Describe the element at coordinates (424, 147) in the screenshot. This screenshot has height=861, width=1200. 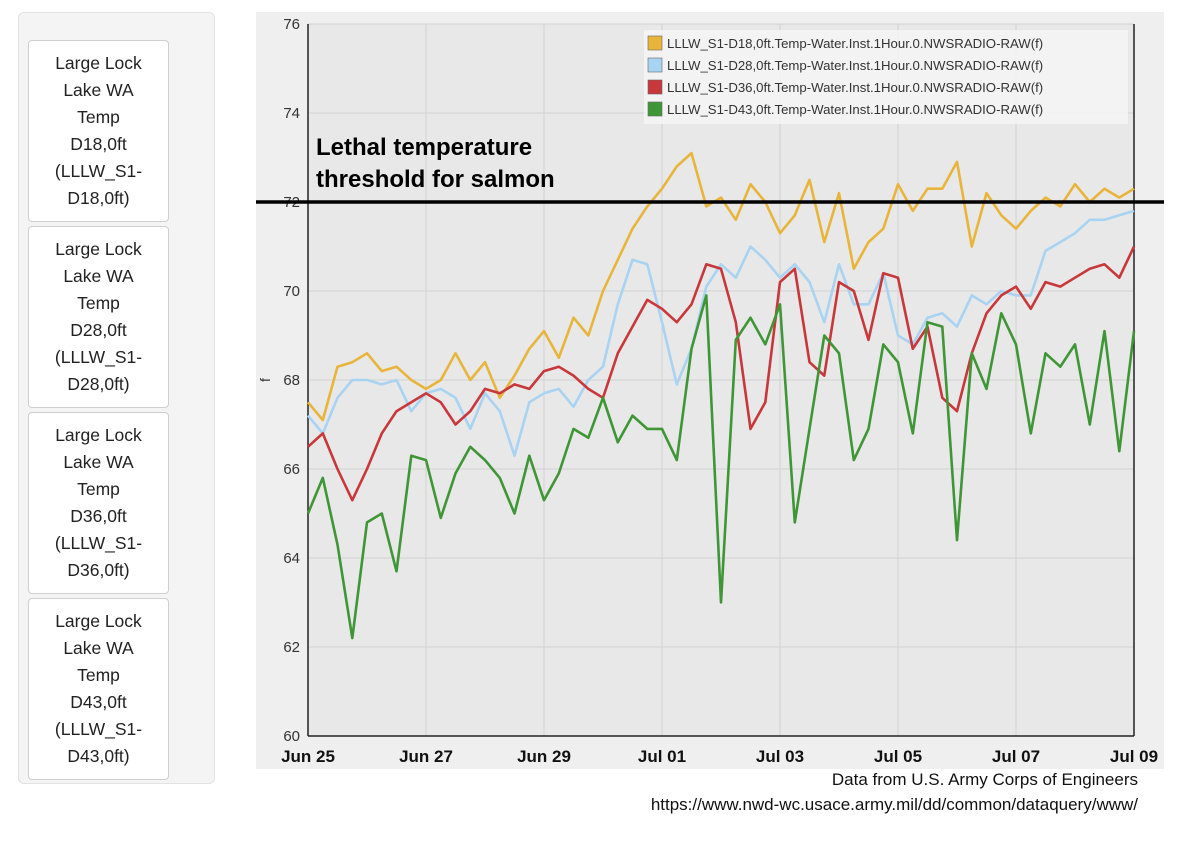
I see `threshold-label-line1: Lethal temperature` at that location.